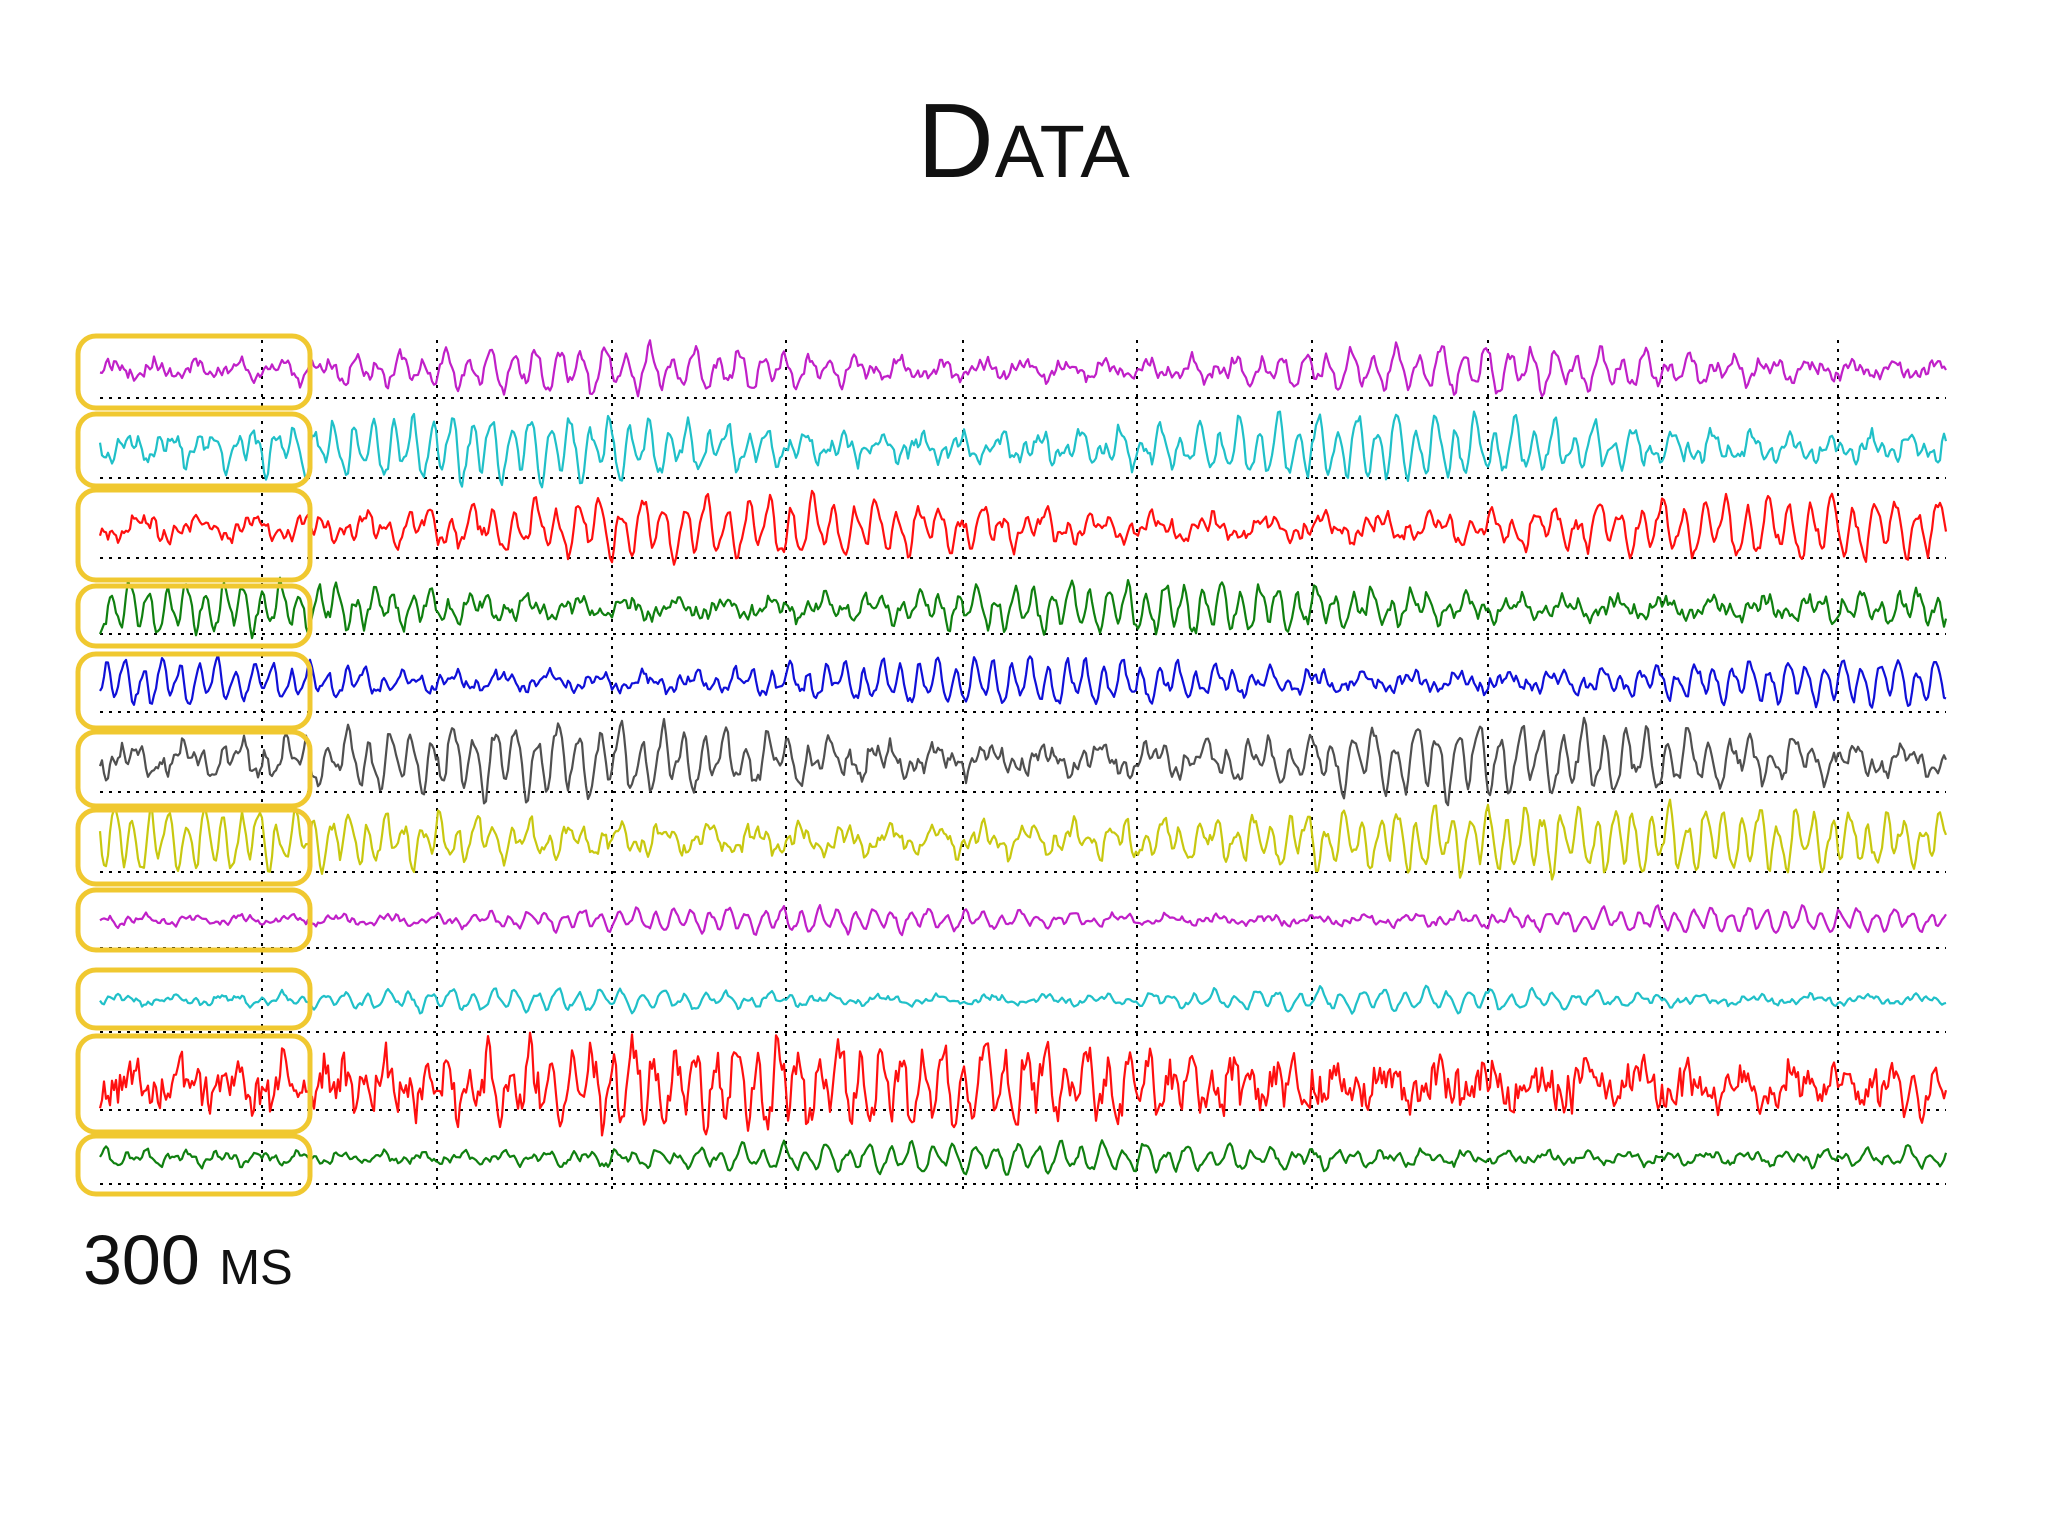 The image size is (2048, 1536). I want to click on window-duration-label: 300 ms, so click(188, 1260).